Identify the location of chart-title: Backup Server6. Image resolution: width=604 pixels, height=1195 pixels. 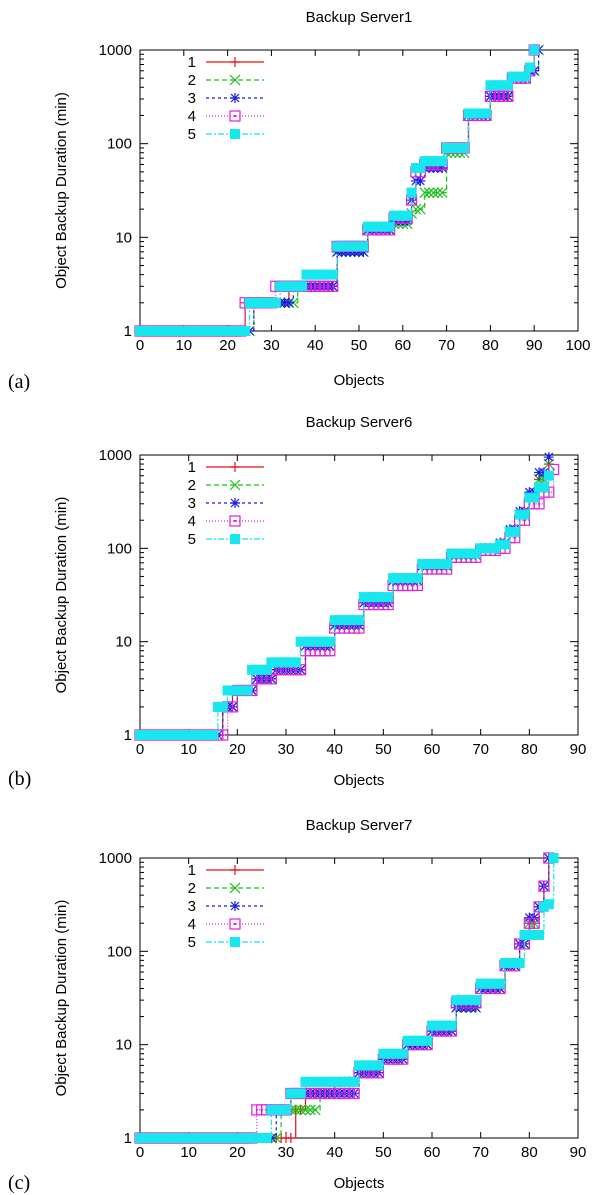
(359, 422).